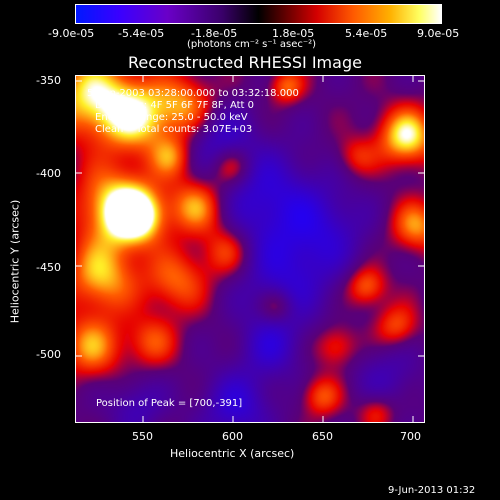 The image size is (500, 500). Describe the element at coordinates (438, 33) in the screenshot. I see `colorbar-tick-label: 9.0e-05` at that location.